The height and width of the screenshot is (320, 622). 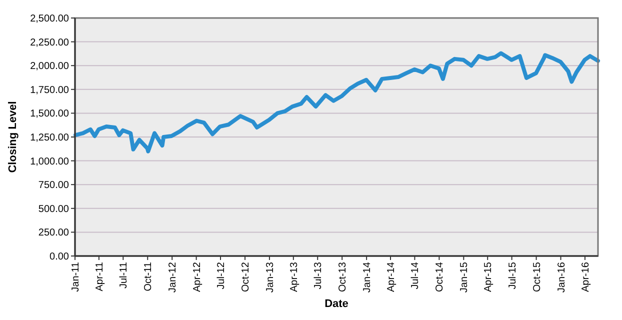 What do you see at coordinates (50, 42) in the screenshot?
I see `y-tick-label: 2,250.00` at bounding box center [50, 42].